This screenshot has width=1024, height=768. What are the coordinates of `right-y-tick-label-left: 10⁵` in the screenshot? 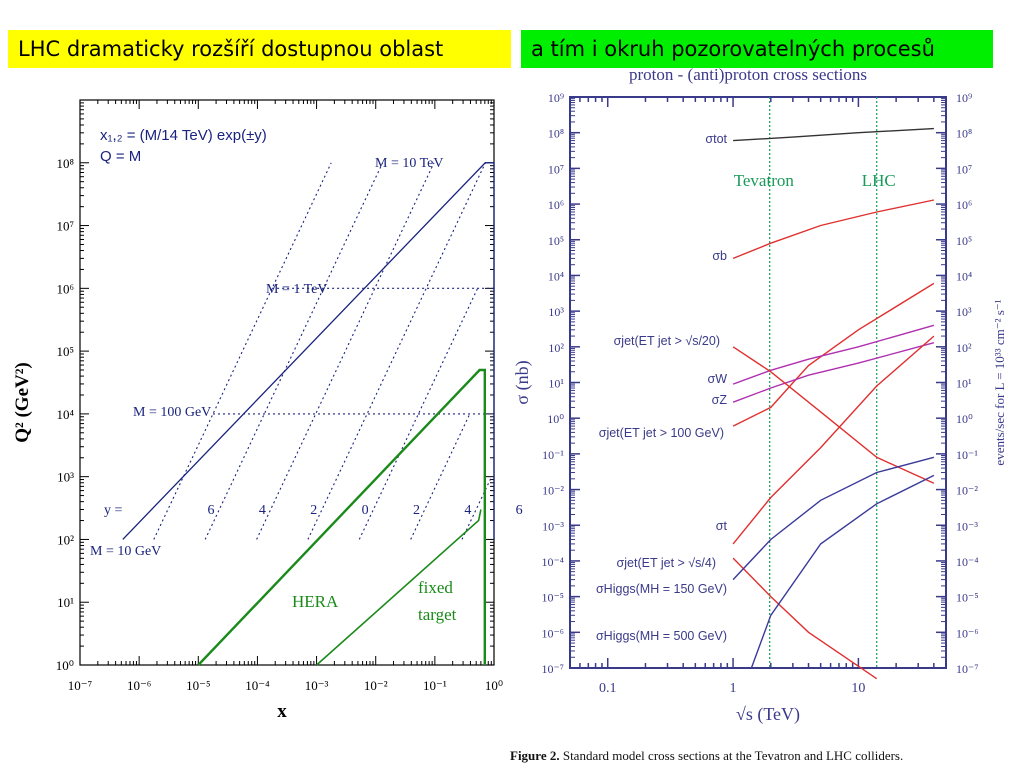 It's located at (556, 241).